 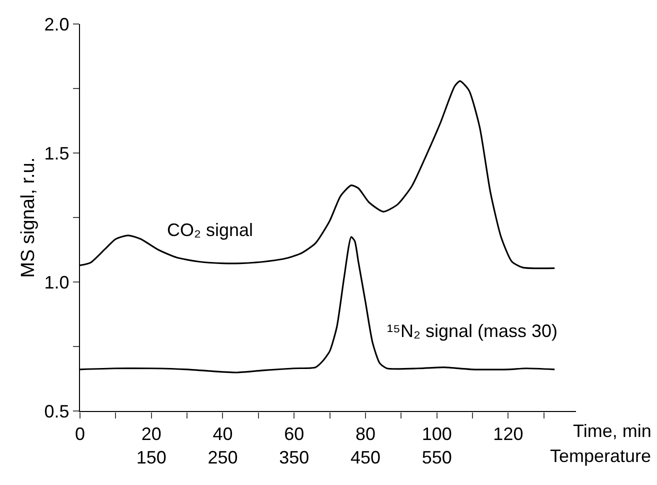 I want to click on annotation: ¹⁵N₂ signal (mass 30), so click(x=472, y=331).